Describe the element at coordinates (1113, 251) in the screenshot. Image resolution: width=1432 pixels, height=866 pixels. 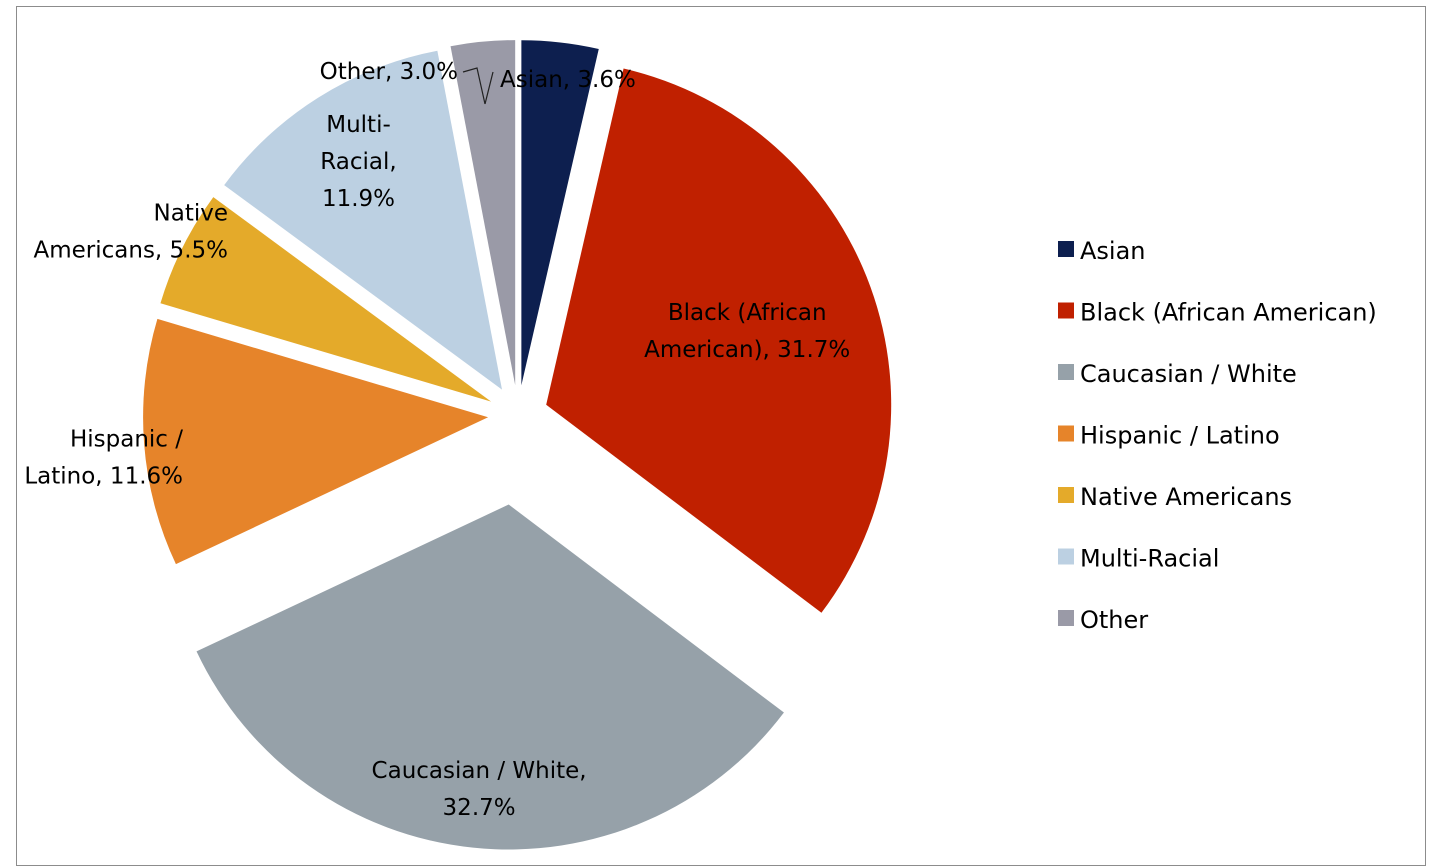
I see `legend-label-asian: Asian` at that location.